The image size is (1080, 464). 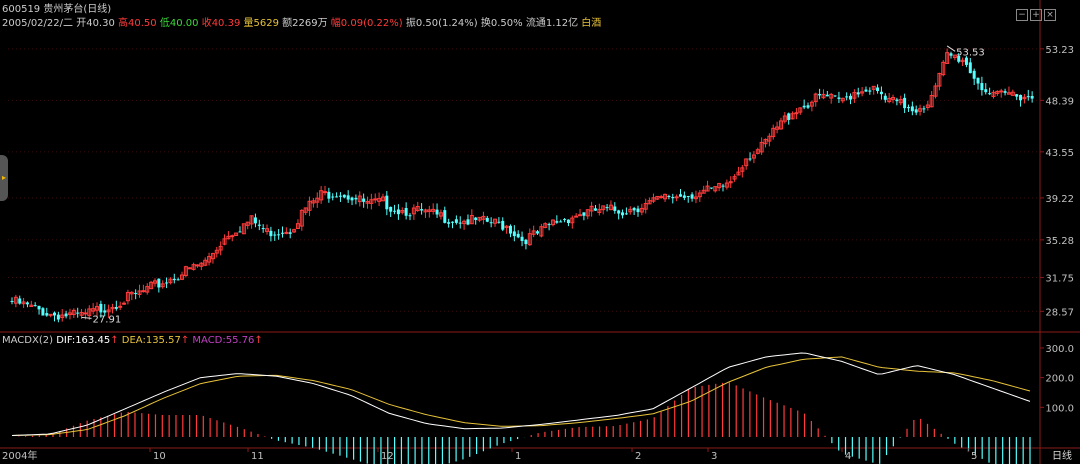 I want to click on dif-arrow-icon: ↑, so click(x=114, y=340).